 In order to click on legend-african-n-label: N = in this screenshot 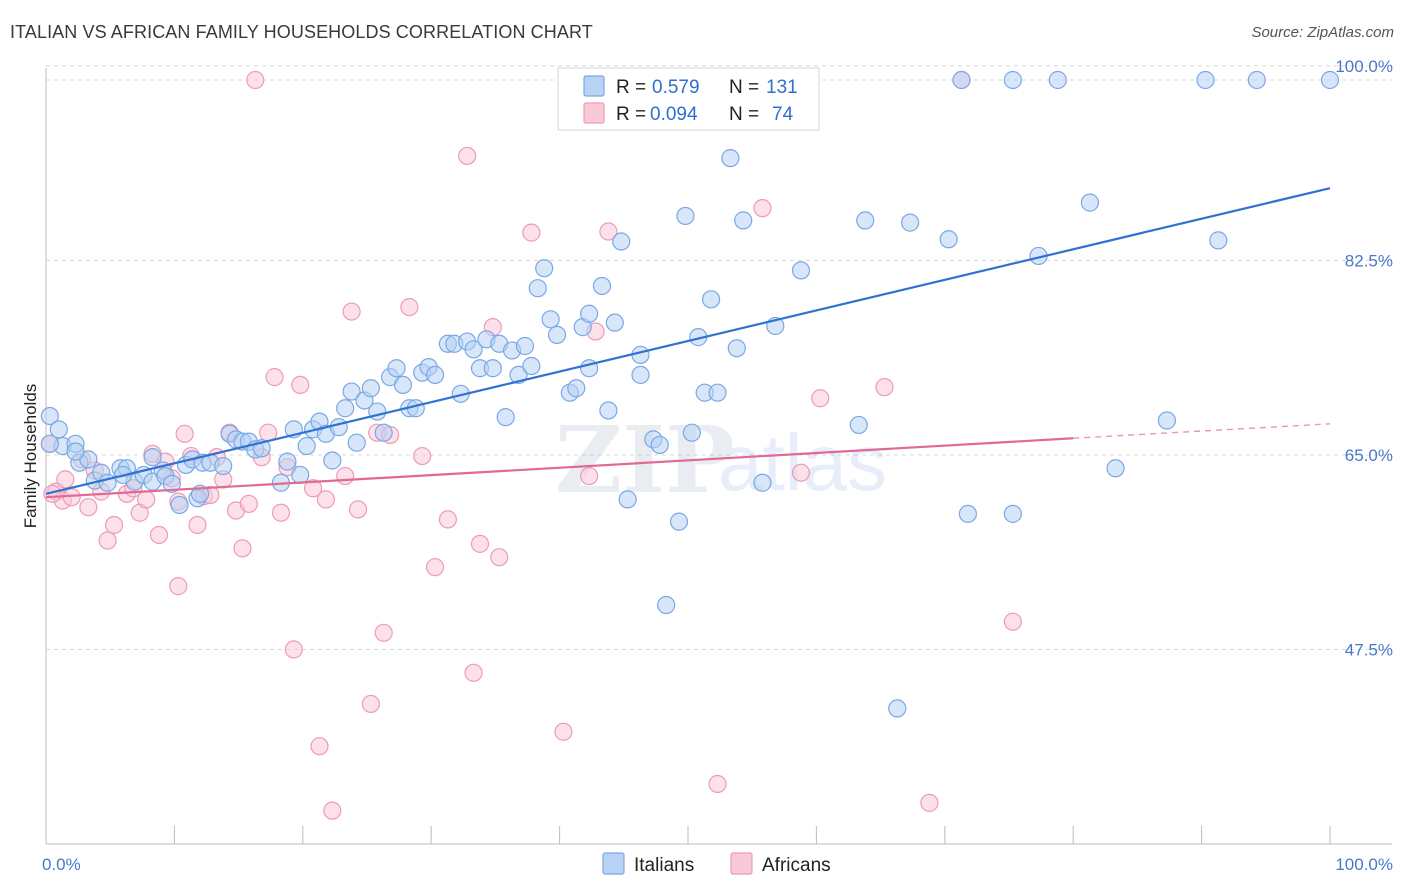, I will do `click(744, 114)`.